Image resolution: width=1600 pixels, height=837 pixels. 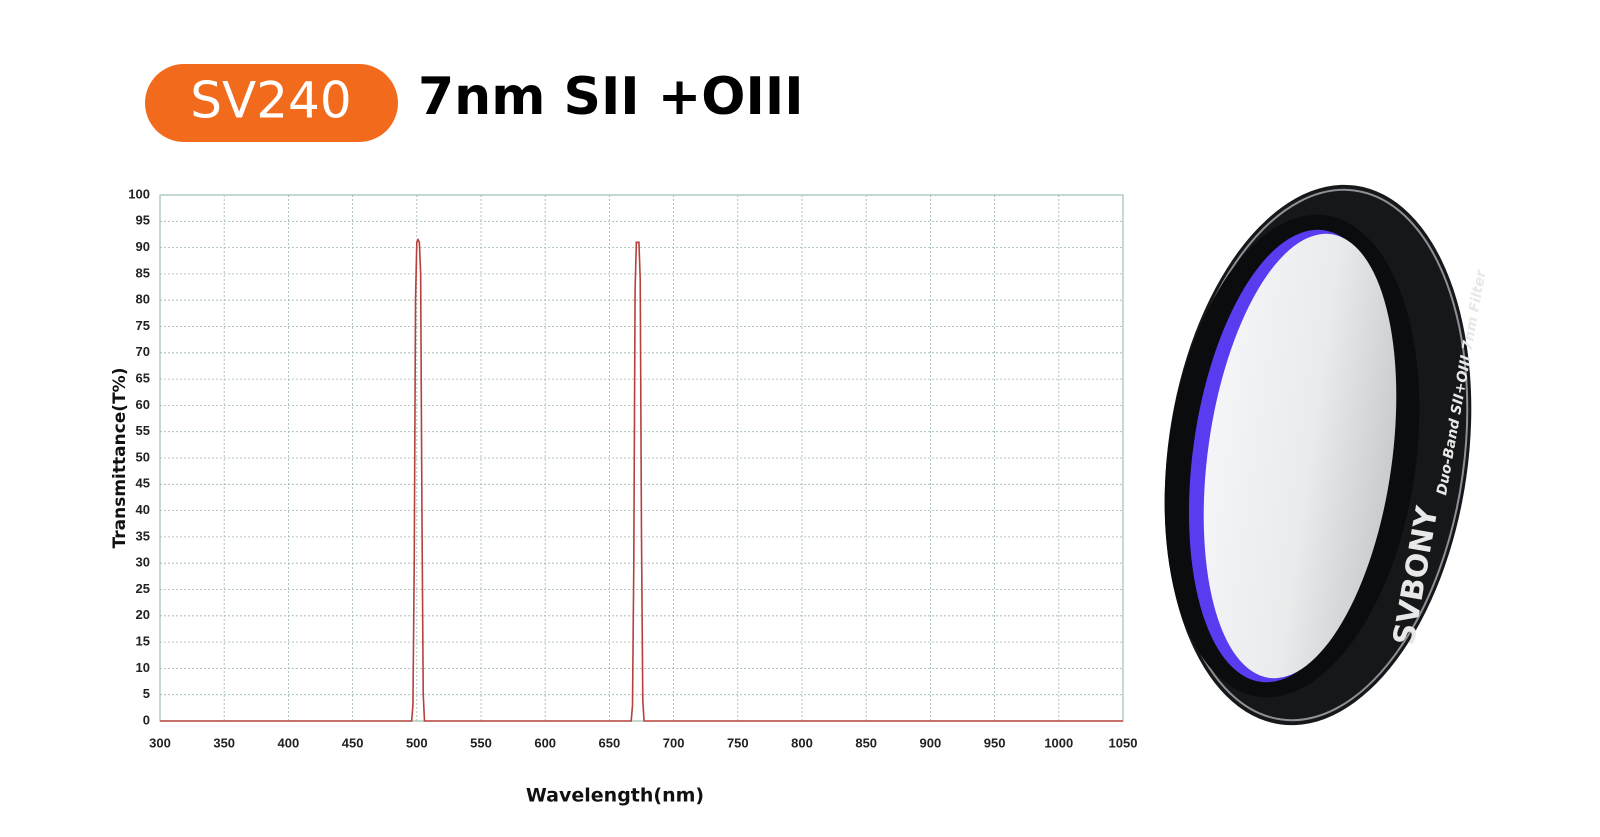 I want to click on filter-glass, so click(x=1300, y=456).